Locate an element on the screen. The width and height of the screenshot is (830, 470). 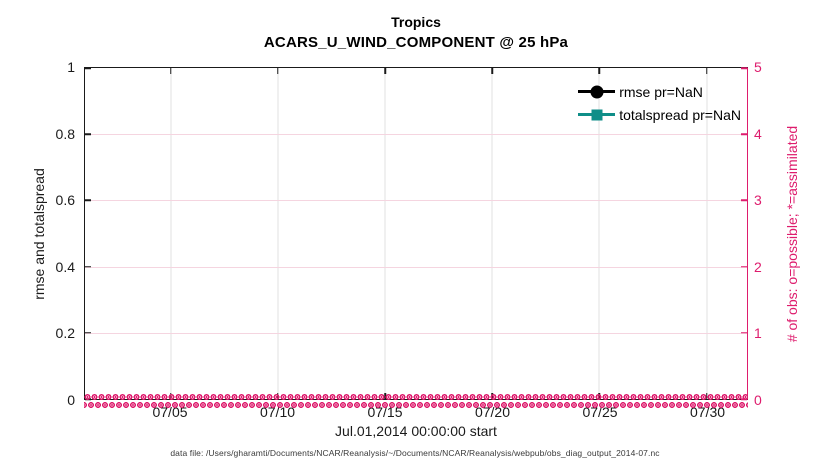
totalspread-line-sample is located at coordinates (597, 114).